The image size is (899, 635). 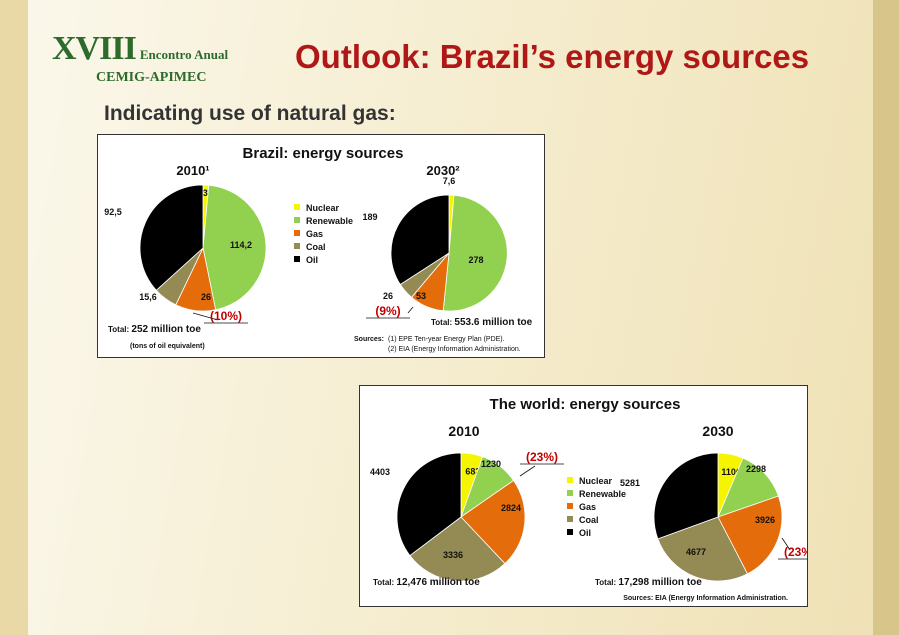 What do you see at coordinates (438, 582) in the screenshot?
I see `total-value: 12,476 million toe` at bounding box center [438, 582].